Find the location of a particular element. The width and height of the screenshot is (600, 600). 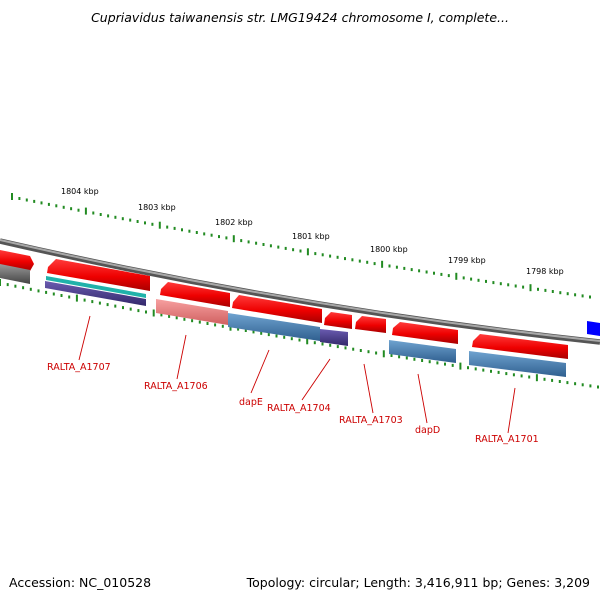

gene-arrow-ralta-a1703 is located at coordinates (370, 324).